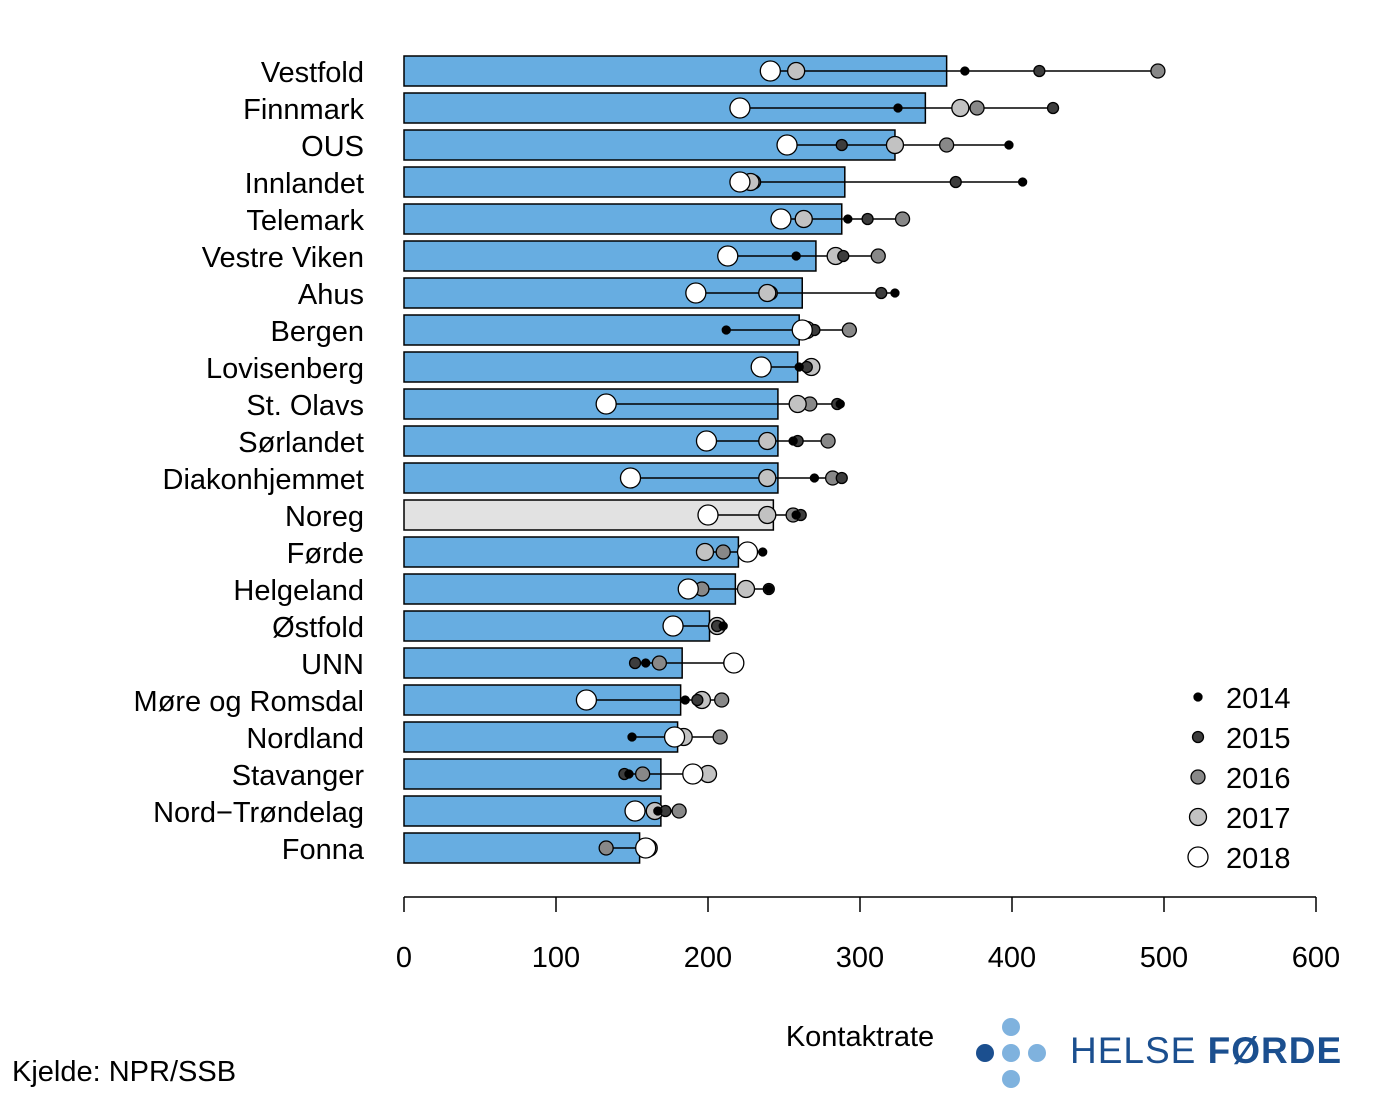 This screenshot has height=1100, width=1400. I want to click on x-tick-label: 600, so click(1316, 958).